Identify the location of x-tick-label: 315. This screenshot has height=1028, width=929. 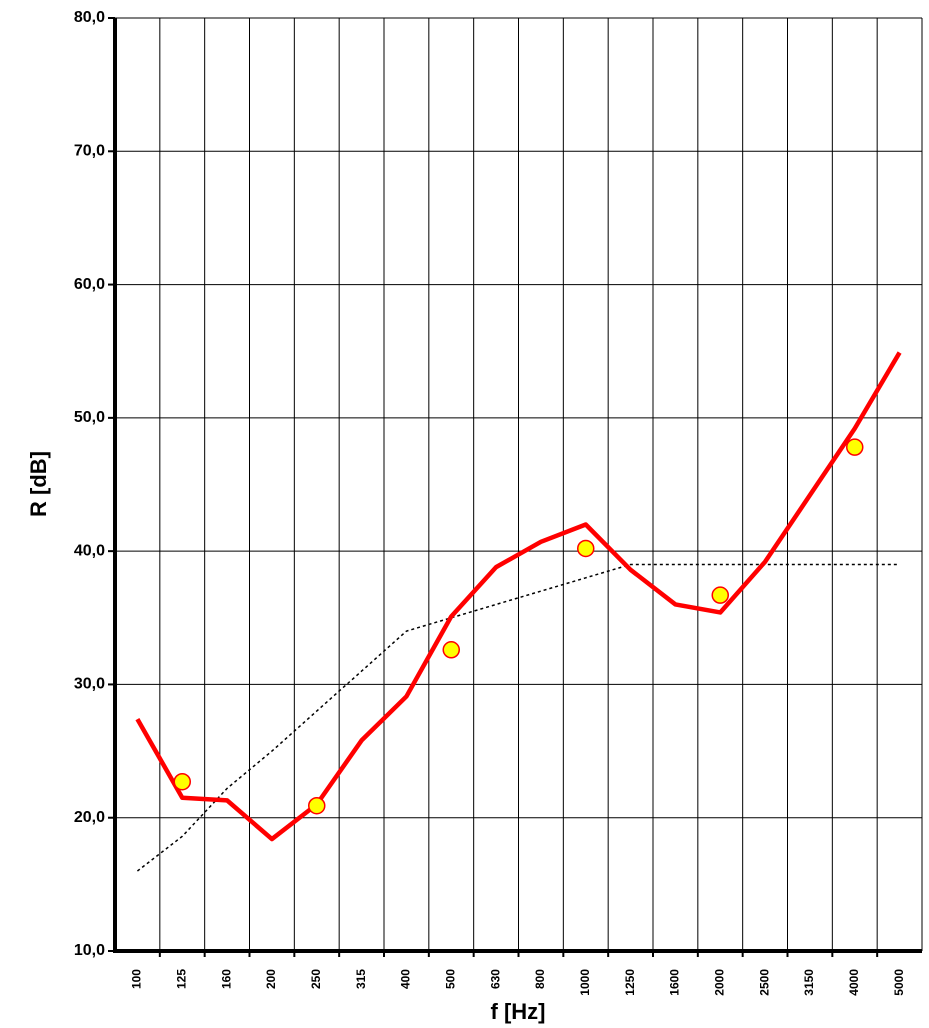
(361, 979).